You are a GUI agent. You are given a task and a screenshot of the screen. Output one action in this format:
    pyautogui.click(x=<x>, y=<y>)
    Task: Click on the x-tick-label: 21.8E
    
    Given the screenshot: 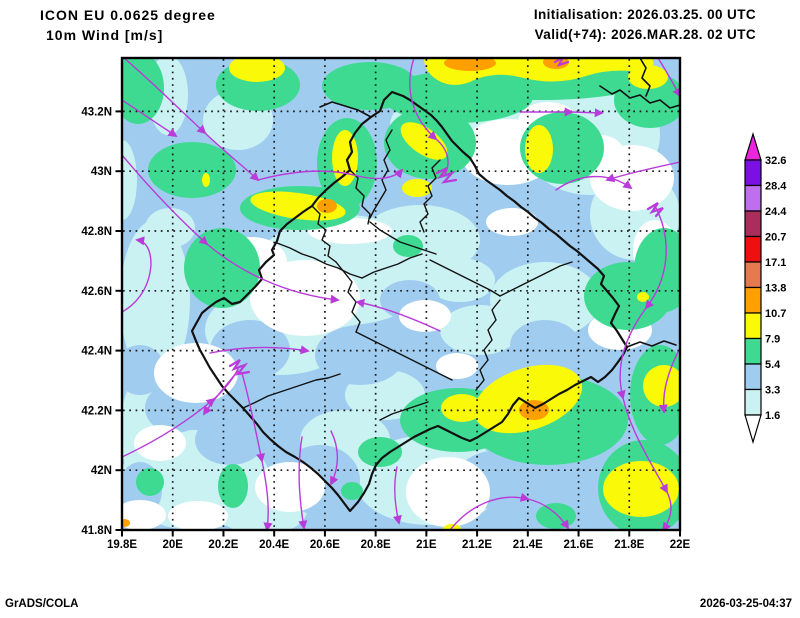 What is the action you would take?
    pyautogui.click(x=629, y=545)
    